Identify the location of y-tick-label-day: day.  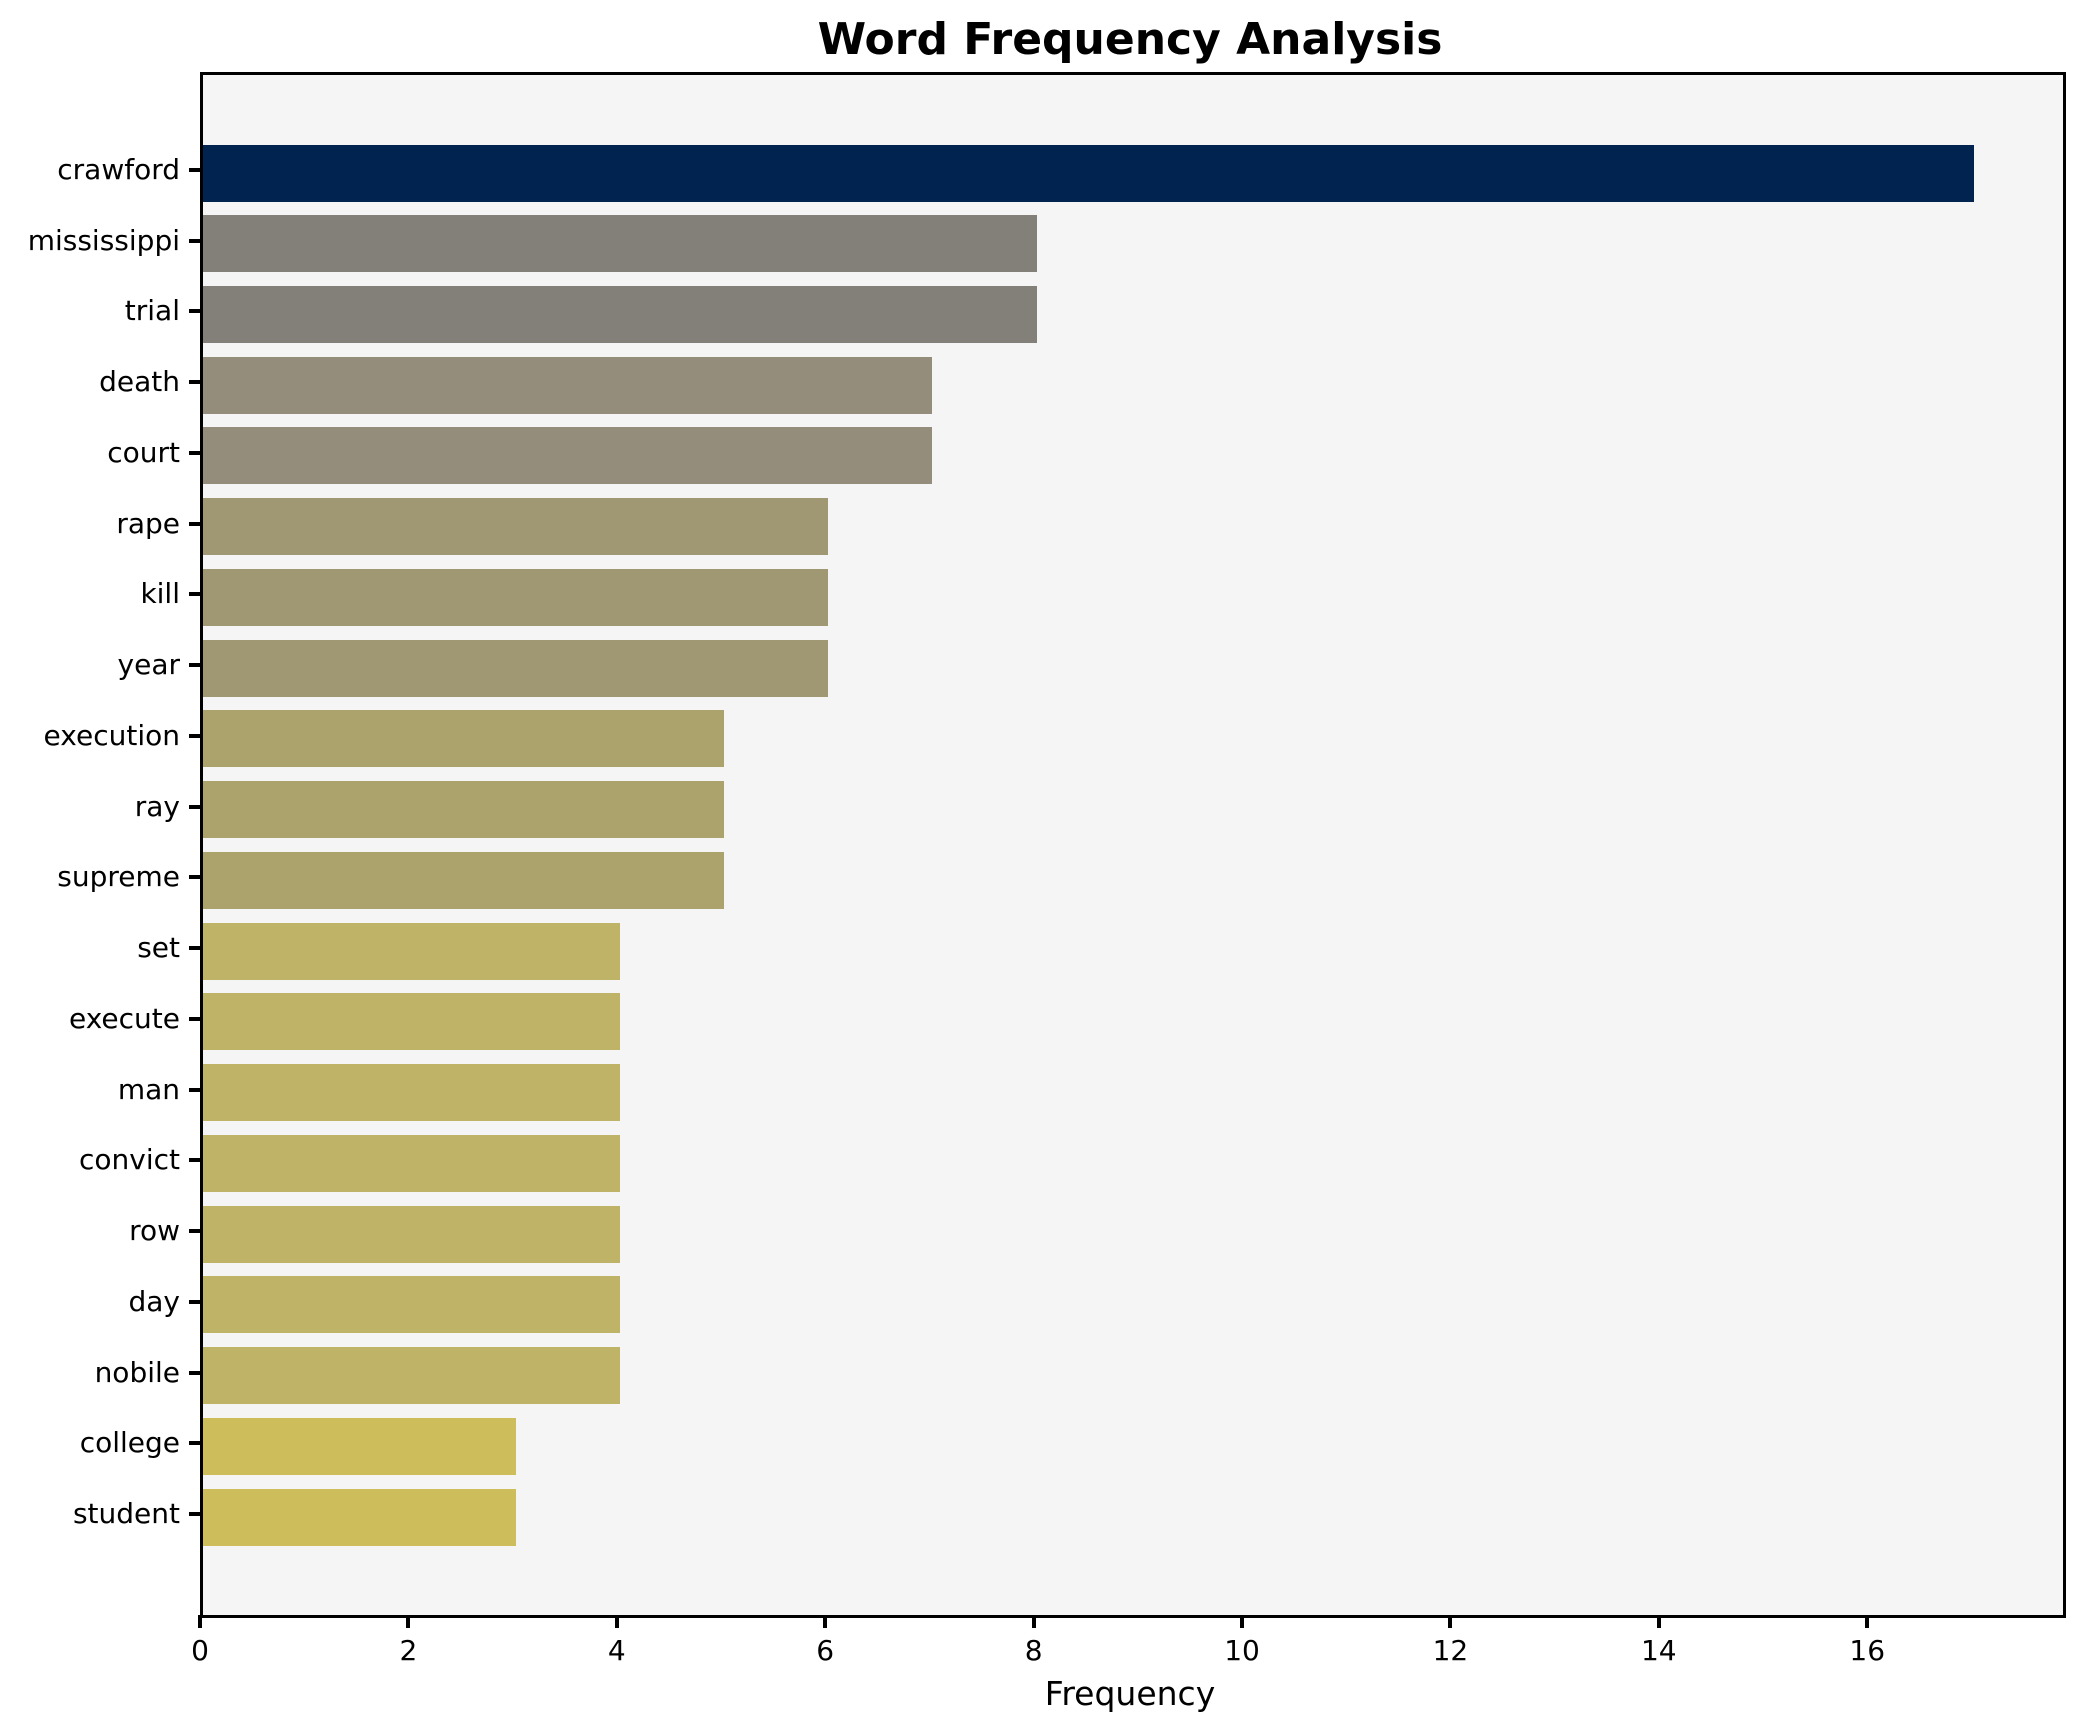
(154, 1301).